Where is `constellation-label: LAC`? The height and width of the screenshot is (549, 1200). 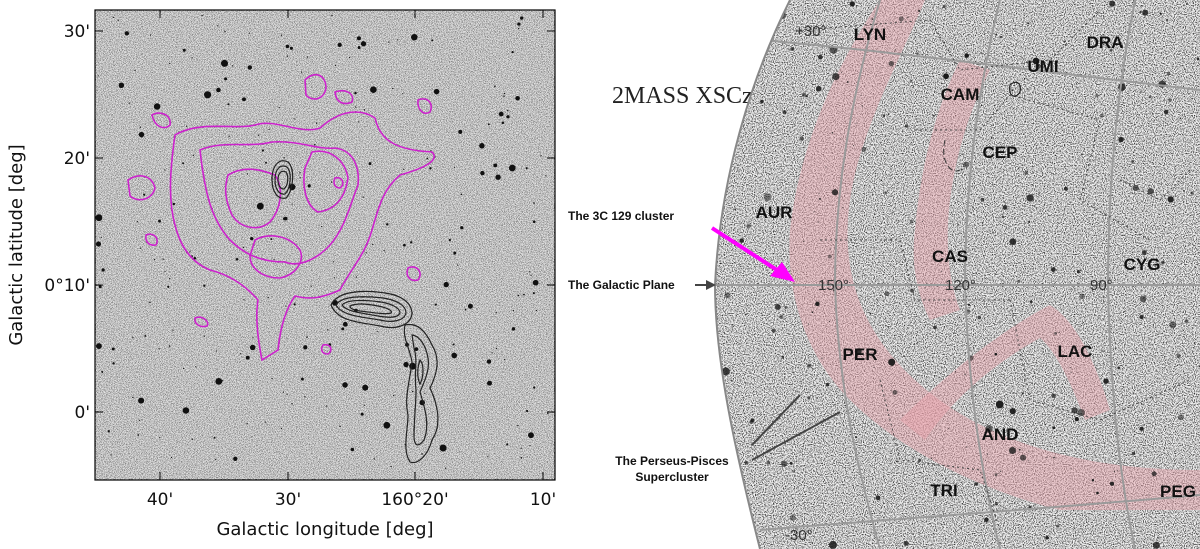 constellation-label: LAC is located at coordinates (1075, 351).